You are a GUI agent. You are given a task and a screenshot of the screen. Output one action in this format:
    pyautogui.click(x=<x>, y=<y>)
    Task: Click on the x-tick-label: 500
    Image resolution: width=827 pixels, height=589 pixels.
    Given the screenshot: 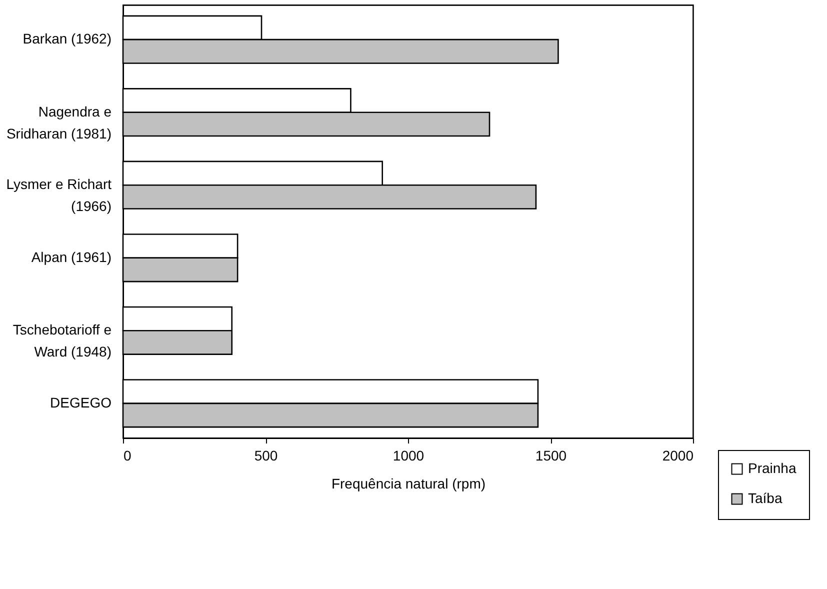 What is the action you would take?
    pyautogui.click(x=266, y=456)
    